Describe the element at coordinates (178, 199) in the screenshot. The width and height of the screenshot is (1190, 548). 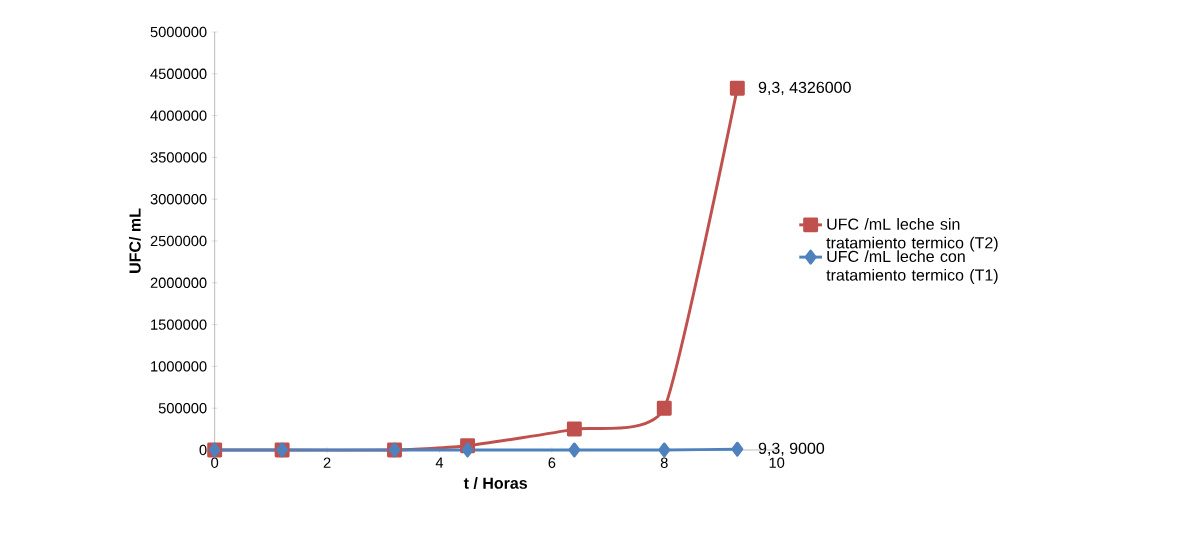
I see `y-tick-label: 3000000` at that location.